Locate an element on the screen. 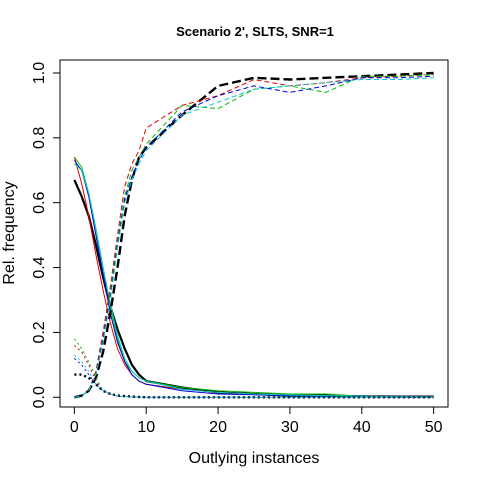 This screenshot has width=480, height=480. x-tick-label: 20 is located at coordinates (218, 427).